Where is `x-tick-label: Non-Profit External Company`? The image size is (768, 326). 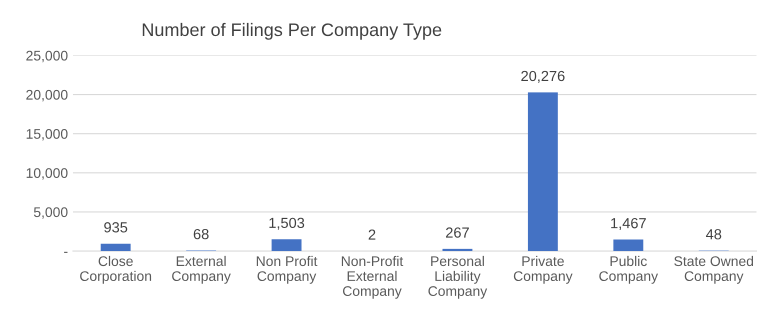 x-tick-label: Non-Profit External Company is located at coordinates (373, 277).